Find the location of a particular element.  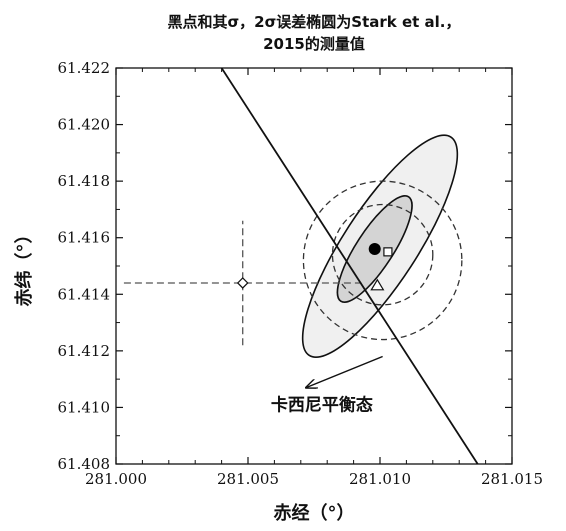

dashed-circle-inner is located at coordinates (382, 254).